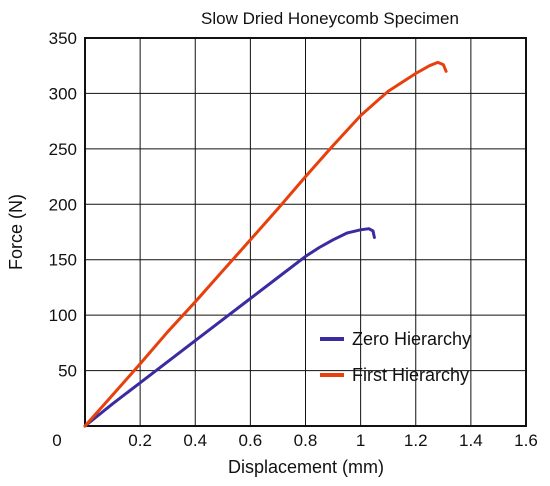 Image resolution: width=550 pixels, height=486 pixels. What do you see at coordinates (471, 440) in the screenshot?
I see `x-tick-label: 1.4` at bounding box center [471, 440].